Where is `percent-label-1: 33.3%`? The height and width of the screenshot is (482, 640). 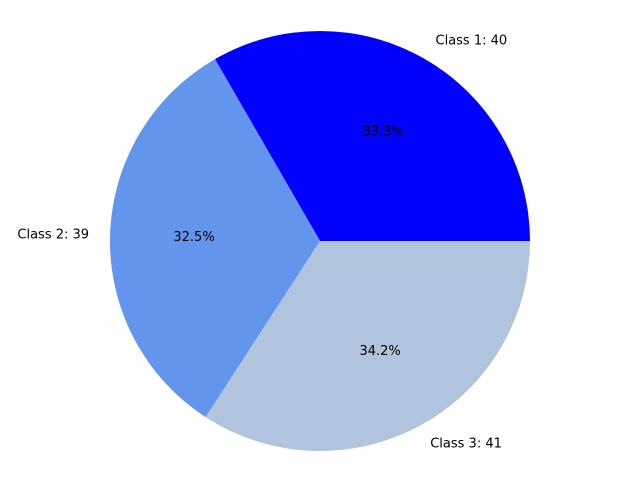
percent-label-1: 33.3% is located at coordinates (382, 131).